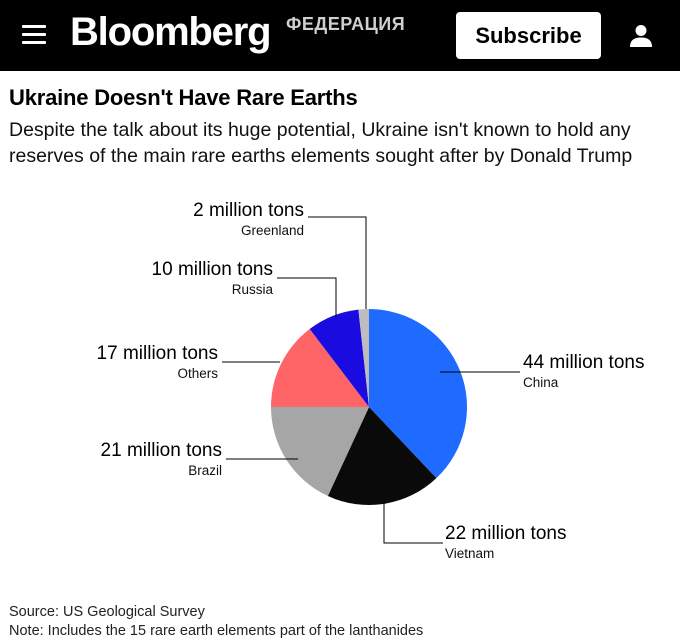 This screenshot has height=643, width=680. Describe the element at coordinates (382, 456) in the screenshot. I see `pie-slice-vietnam` at that location.